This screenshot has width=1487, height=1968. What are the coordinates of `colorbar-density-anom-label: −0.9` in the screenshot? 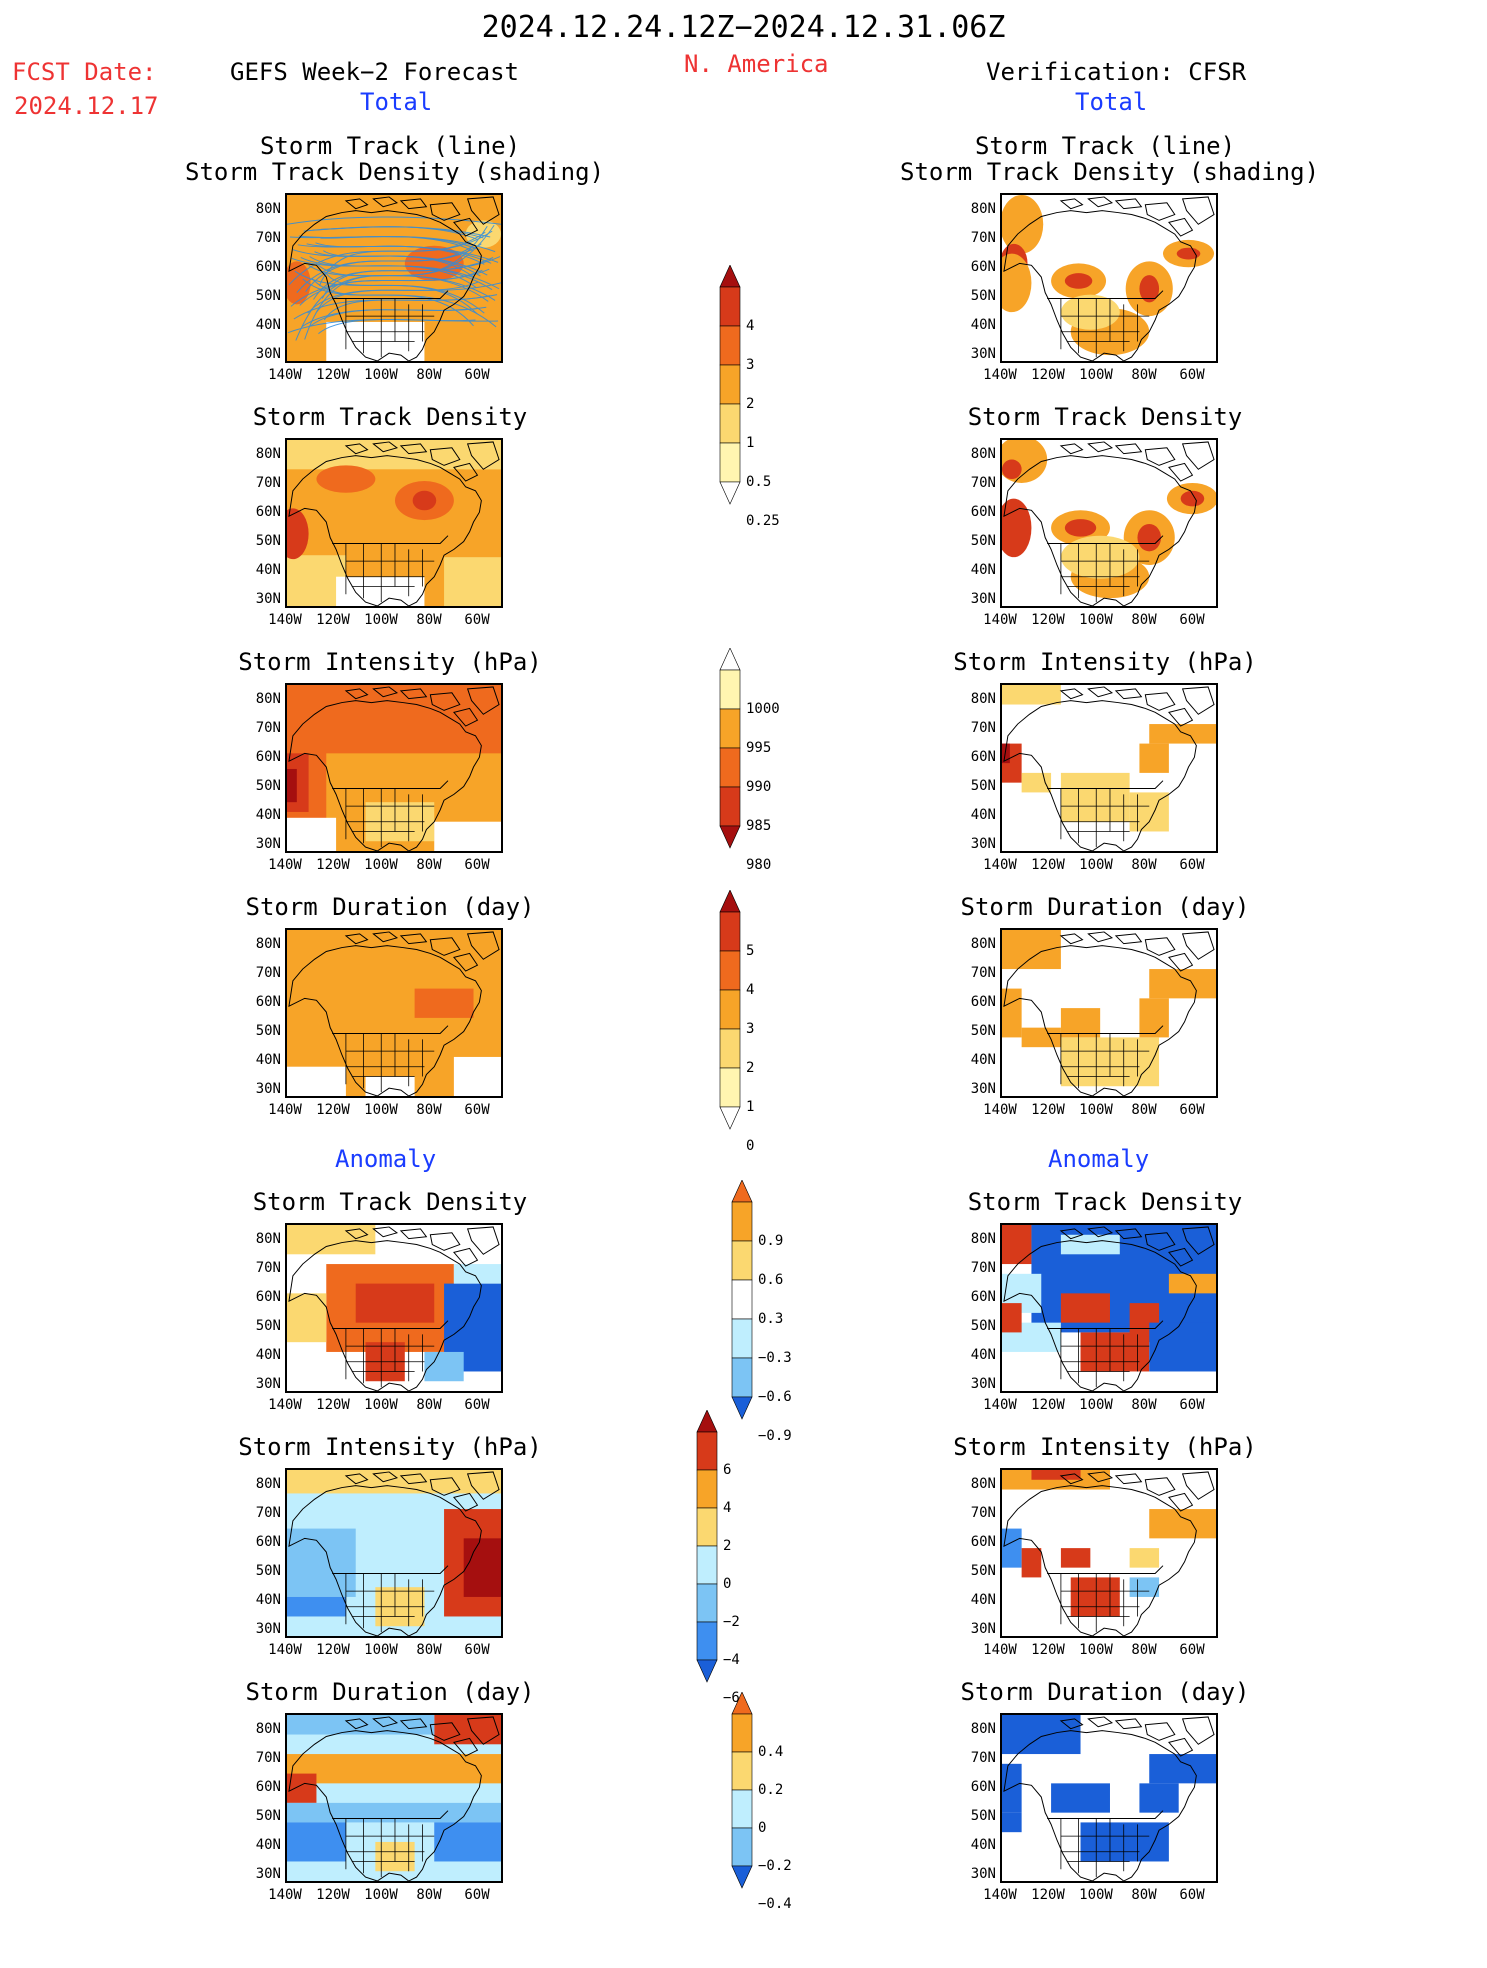 It's located at (775, 1436).